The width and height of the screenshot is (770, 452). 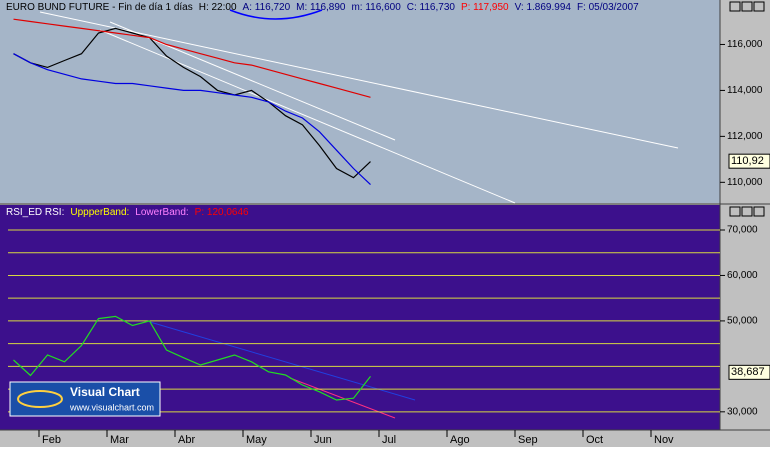 What do you see at coordinates (742, 411) in the screenshot?
I see `y-tick-label: 30,000` at bounding box center [742, 411].